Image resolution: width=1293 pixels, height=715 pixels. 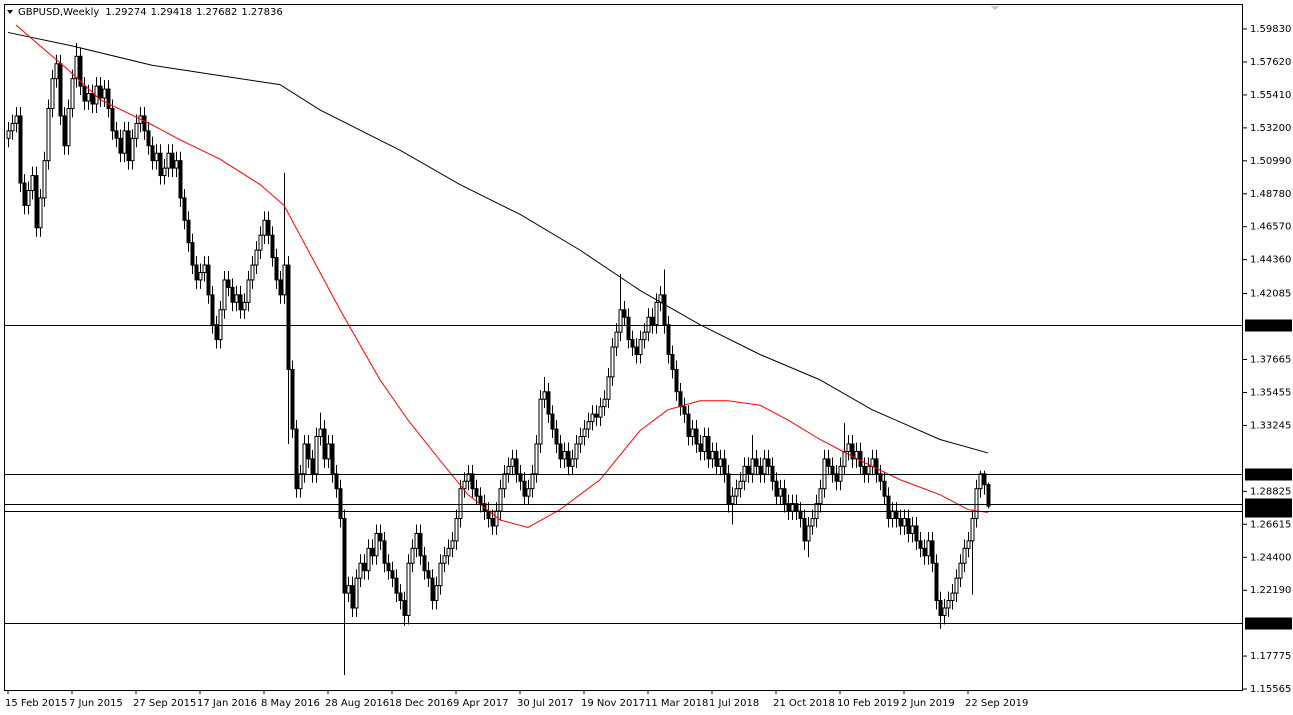 I want to click on x-tick-label: 22 Sep 2019, so click(x=996, y=703).